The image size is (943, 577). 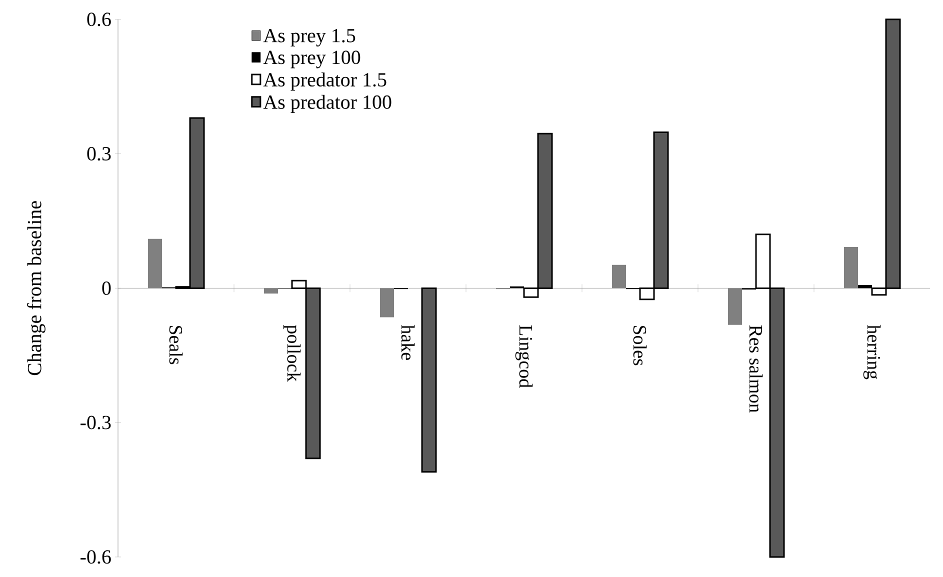 I want to click on y-tick-label: 0.3, so click(x=99, y=154).